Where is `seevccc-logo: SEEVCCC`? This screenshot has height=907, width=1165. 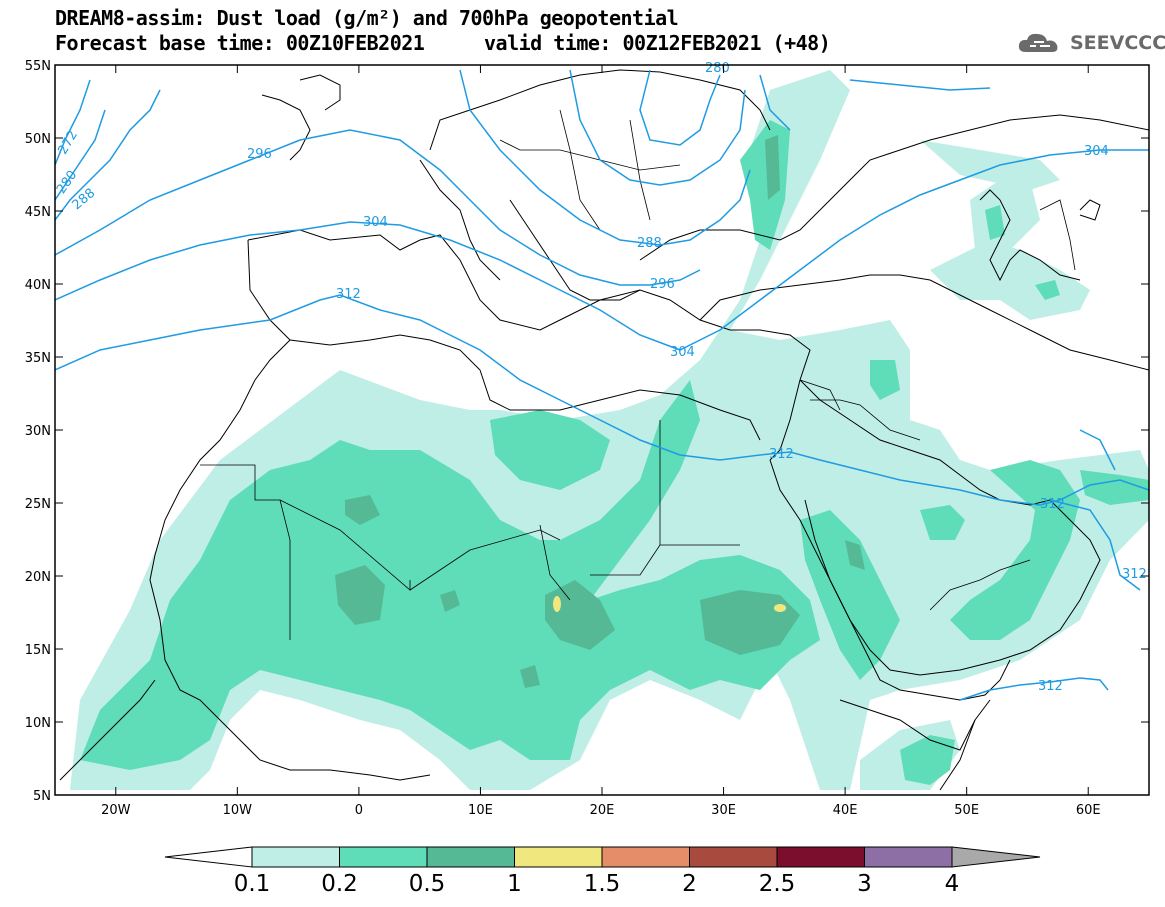
seevccc-logo: SEEVCCC is located at coordinates (1090, 43).